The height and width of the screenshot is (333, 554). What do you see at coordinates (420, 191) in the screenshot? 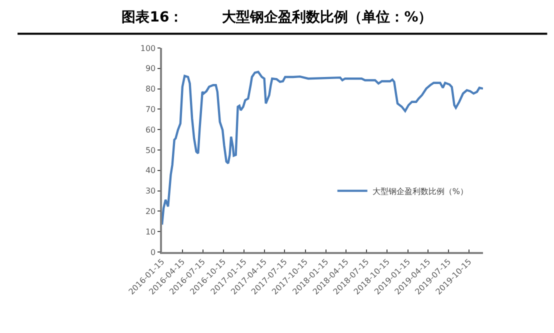
I see `legend-label: 大型钢企盈利数比例（%）` at bounding box center [420, 191].